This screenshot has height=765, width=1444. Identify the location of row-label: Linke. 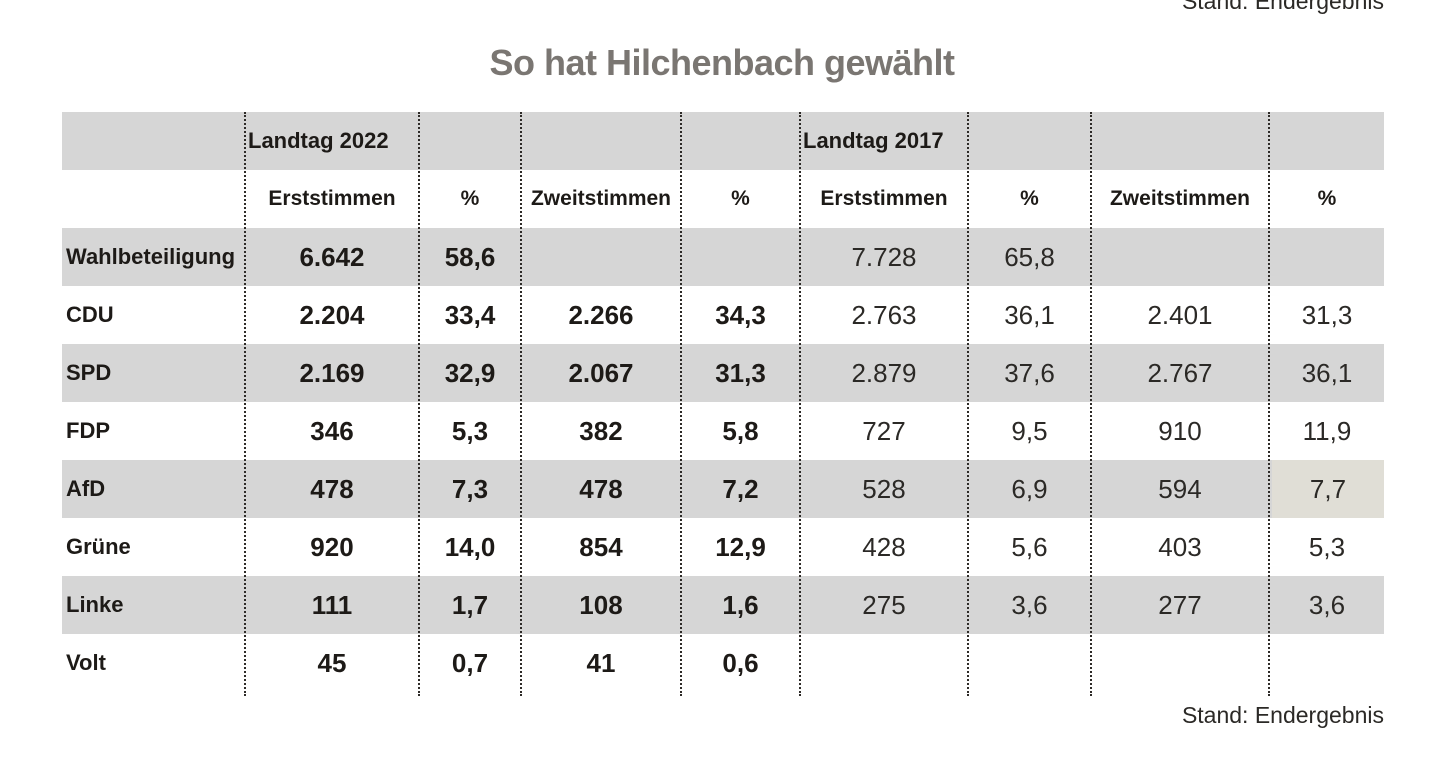
(95, 604).